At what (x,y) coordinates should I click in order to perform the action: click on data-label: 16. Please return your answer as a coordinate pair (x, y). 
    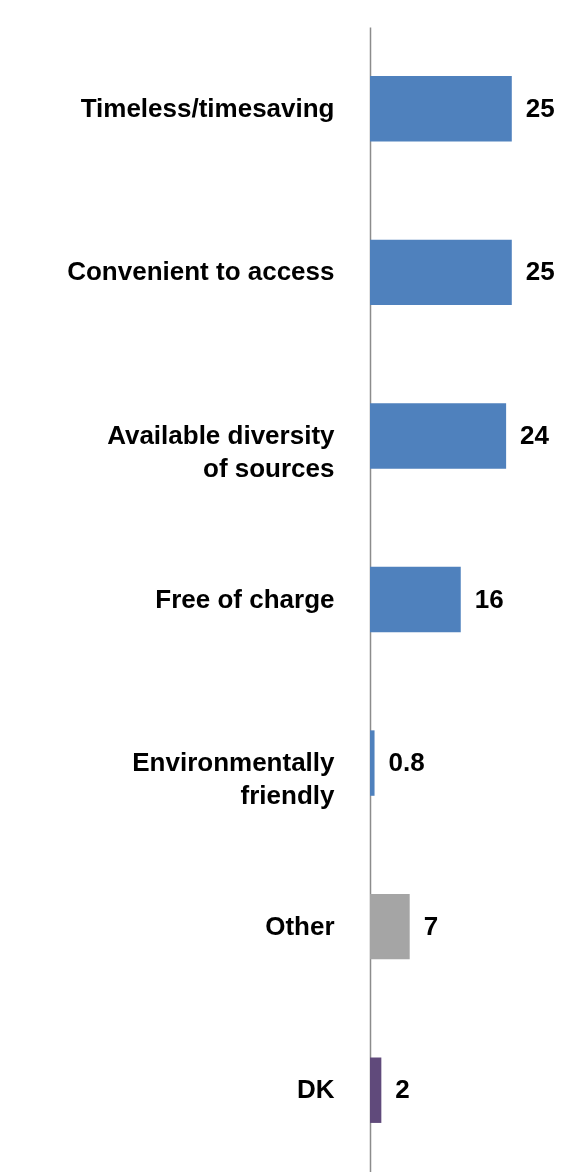
    Looking at the image, I should click on (489, 598).